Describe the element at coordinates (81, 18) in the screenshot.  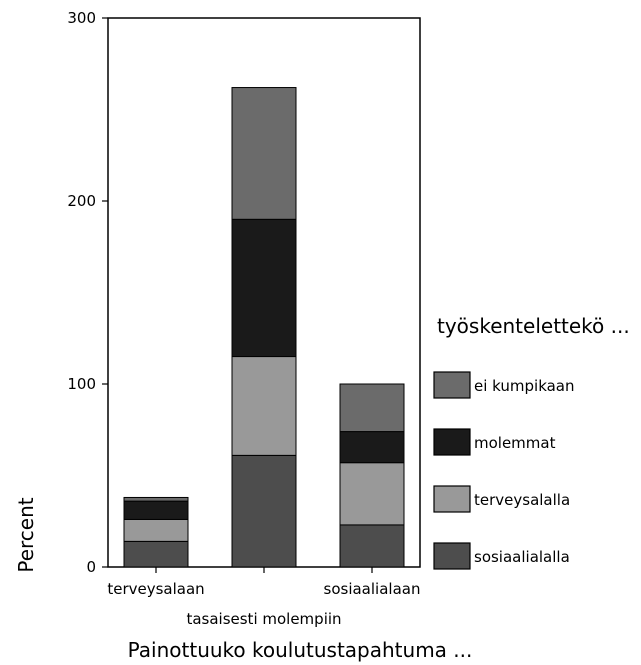
I see `y-tick-label: 300` at that location.